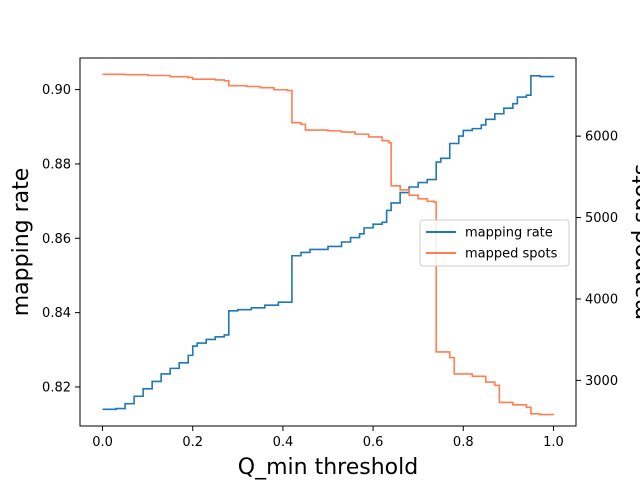 The width and height of the screenshot is (640, 480). I want to click on x-axis-title: Q_min threshold, so click(328, 467).